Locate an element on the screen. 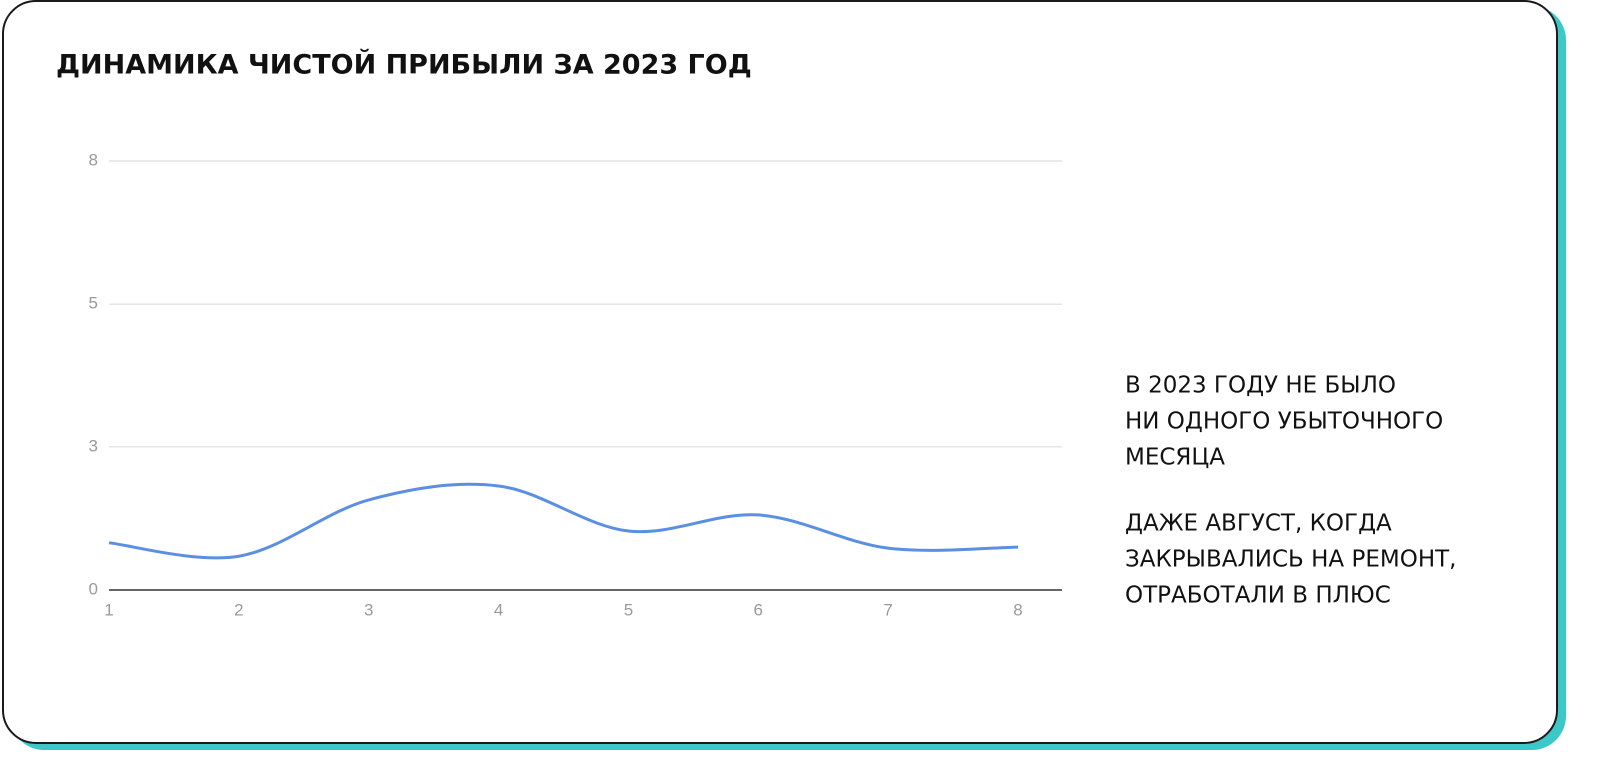 The height and width of the screenshot is (767, 1600). line is located at coordinates (563, 521).